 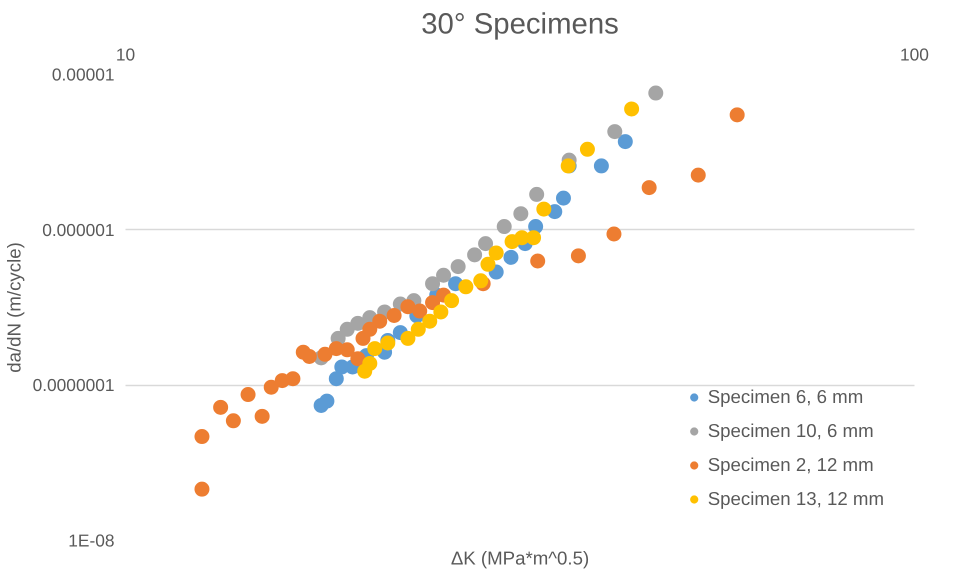 What do you see at coordinates (91, 540) in the screenshot?
I see `y-tick-label: 1E-08` at bounding box center [91, 540].